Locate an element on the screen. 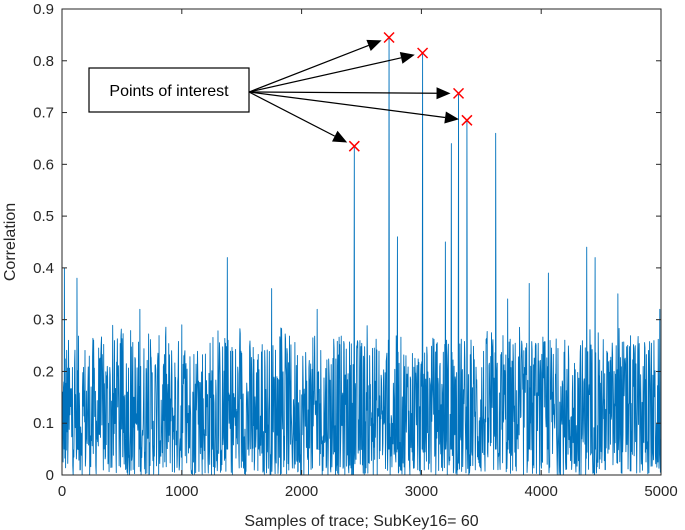  x-axis-label: Samples of trace; SubKey16= 60 is located at coordinates (361, 521).